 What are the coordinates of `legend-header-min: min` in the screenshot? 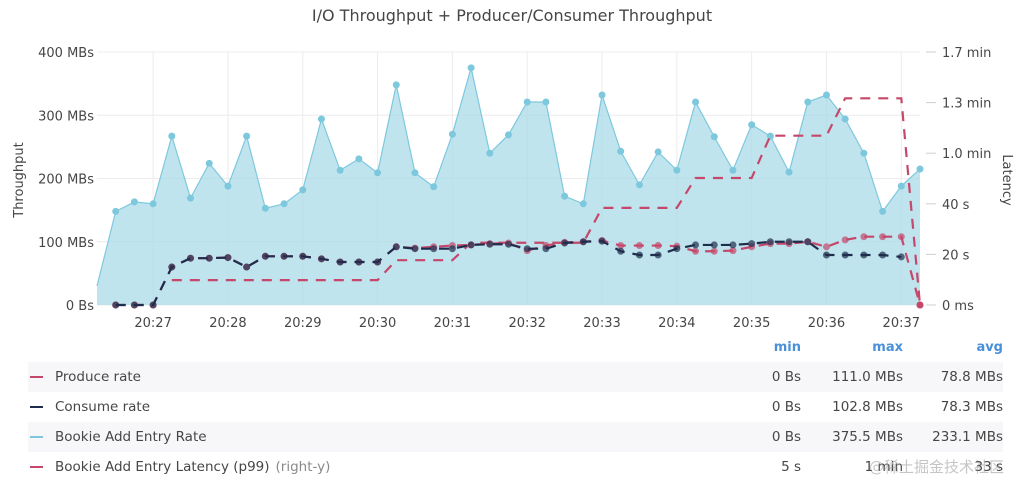 It's located at (787, 347).